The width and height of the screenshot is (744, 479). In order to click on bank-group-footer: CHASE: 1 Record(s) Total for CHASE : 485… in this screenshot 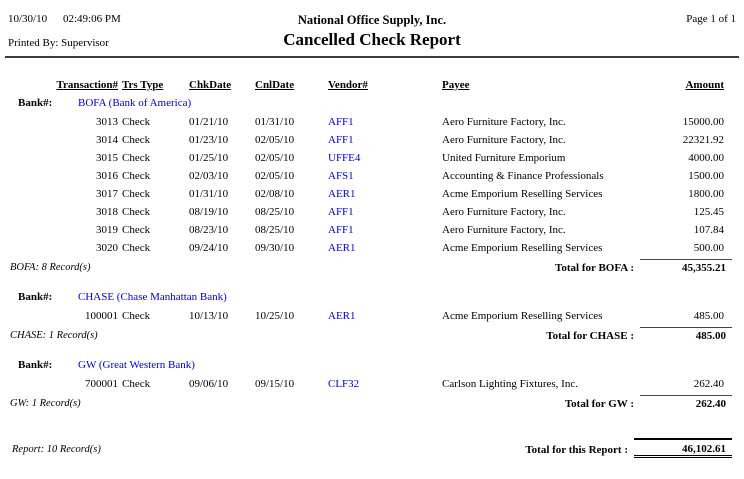, I will do `click(372, 340)`.